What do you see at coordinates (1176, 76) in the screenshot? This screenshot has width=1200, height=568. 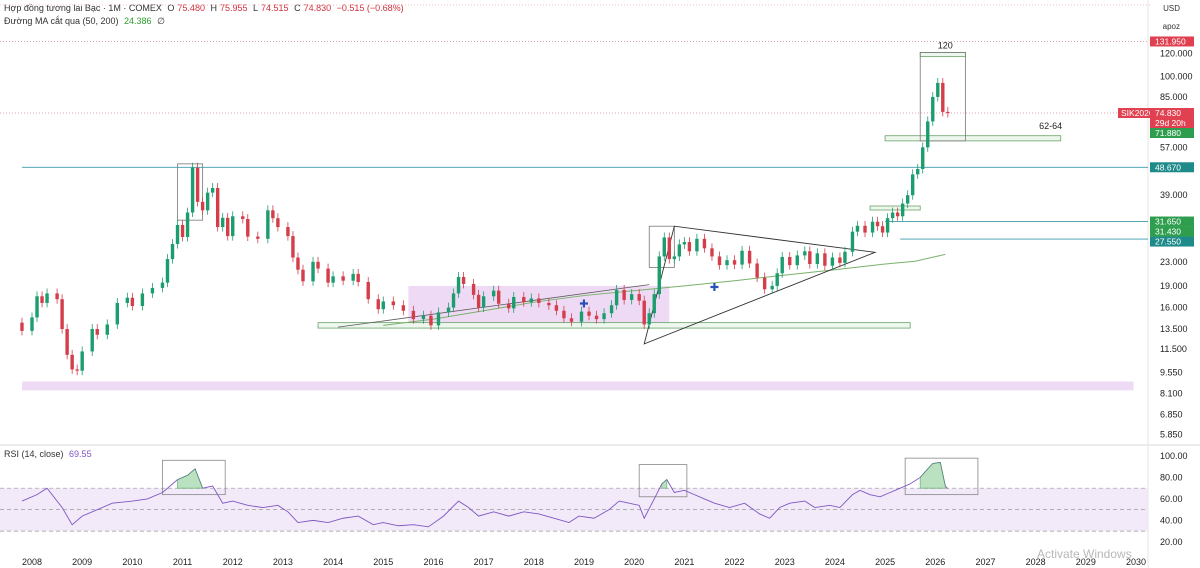 I see `y-tick-label: 100.000` at bounding box center [1176, 76].